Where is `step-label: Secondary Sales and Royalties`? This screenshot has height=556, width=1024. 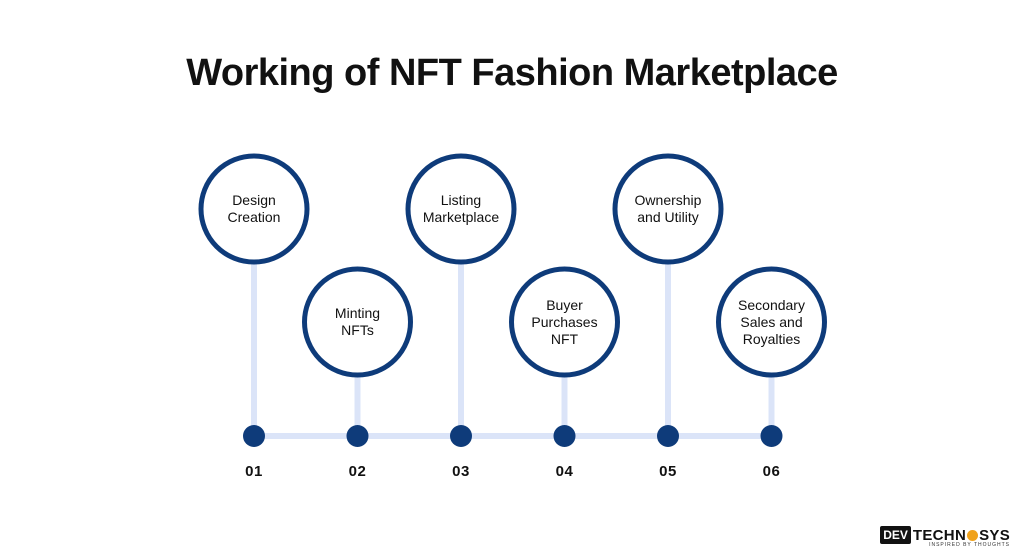
step-label: Secondary Sales and Royalties is located at coordinates (772, 322).